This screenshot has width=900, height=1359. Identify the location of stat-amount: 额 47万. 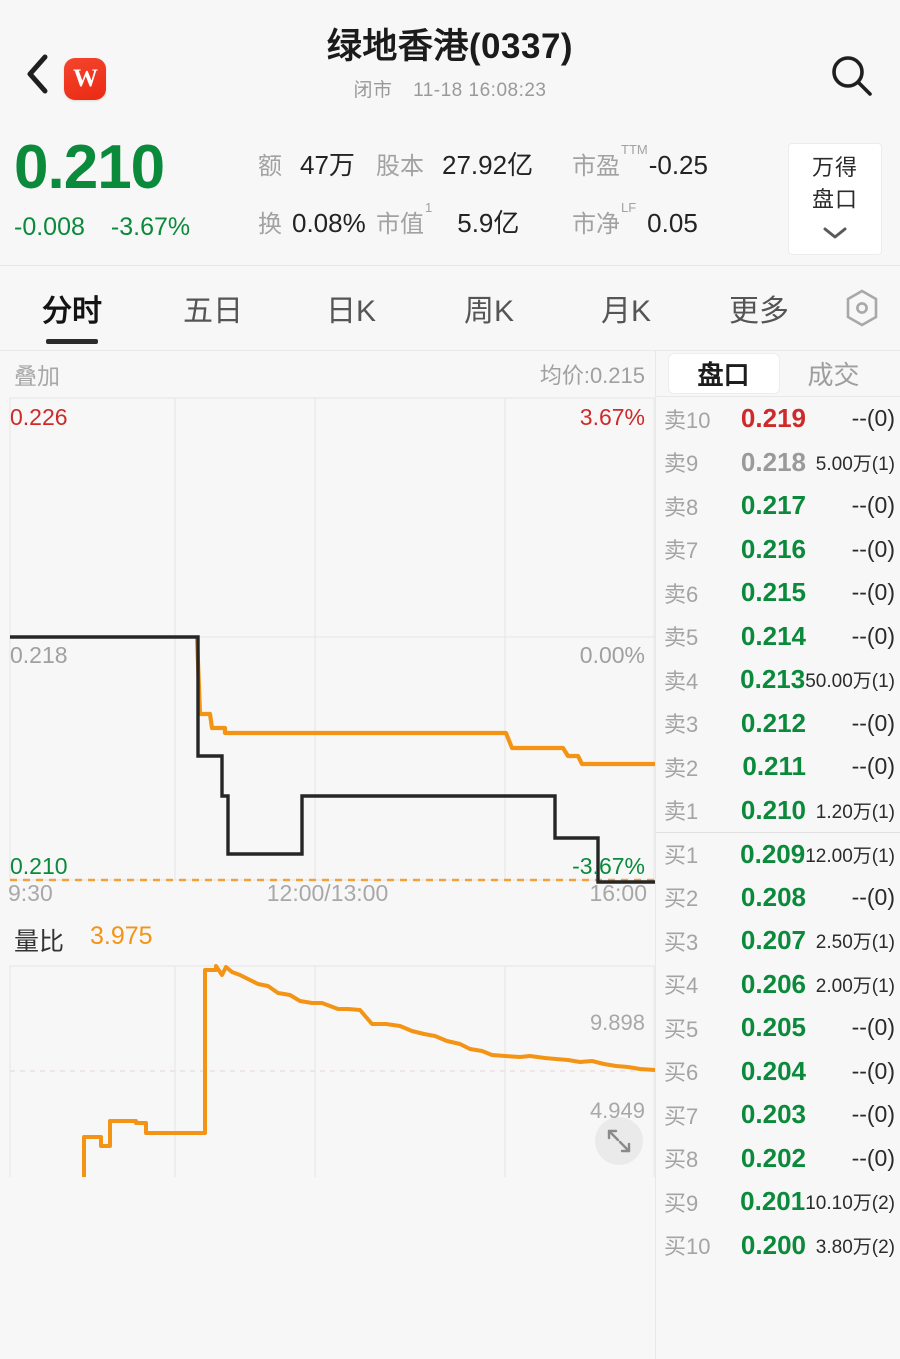
(317, 163).